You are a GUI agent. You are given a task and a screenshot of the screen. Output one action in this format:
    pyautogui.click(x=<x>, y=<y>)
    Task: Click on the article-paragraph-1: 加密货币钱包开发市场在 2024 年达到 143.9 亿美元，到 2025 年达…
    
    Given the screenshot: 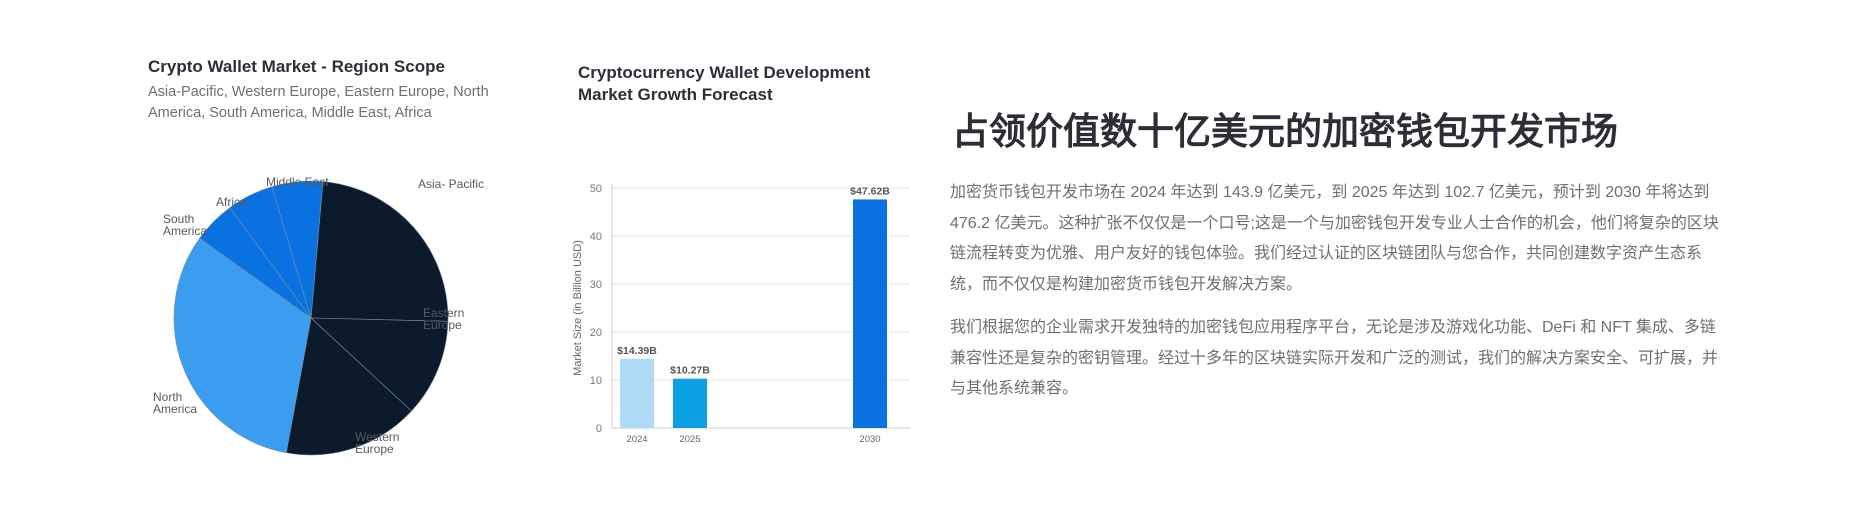 What is the action you would take?
    pyautogui.click(x=1334, y=238)
    